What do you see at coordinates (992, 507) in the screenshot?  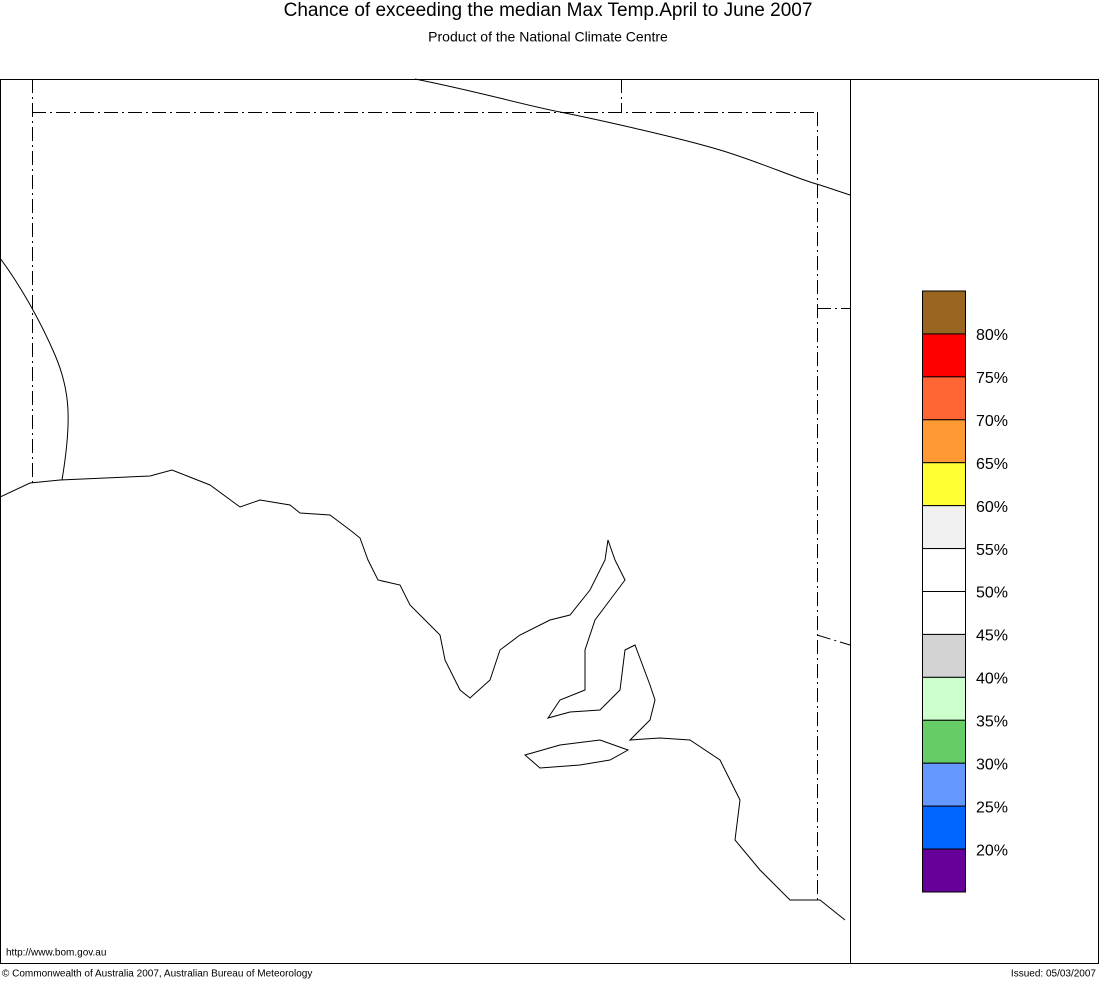 I see `legend-label: 60%` at bounding box center [992, 507].